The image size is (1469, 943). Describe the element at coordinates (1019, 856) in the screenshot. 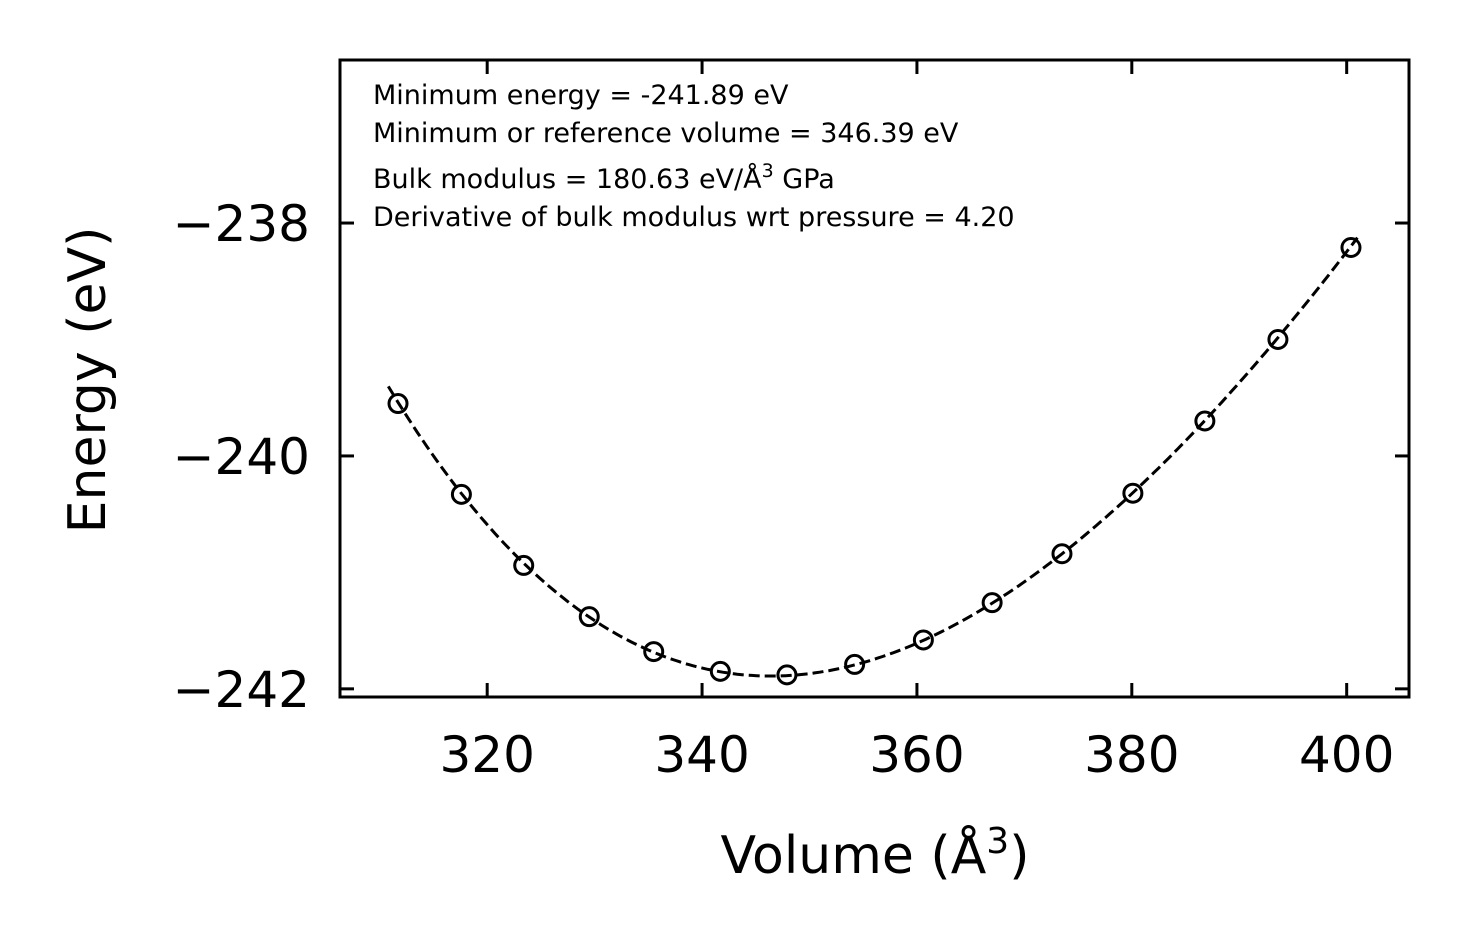

I see `x-axis-label-end: )` at that location.